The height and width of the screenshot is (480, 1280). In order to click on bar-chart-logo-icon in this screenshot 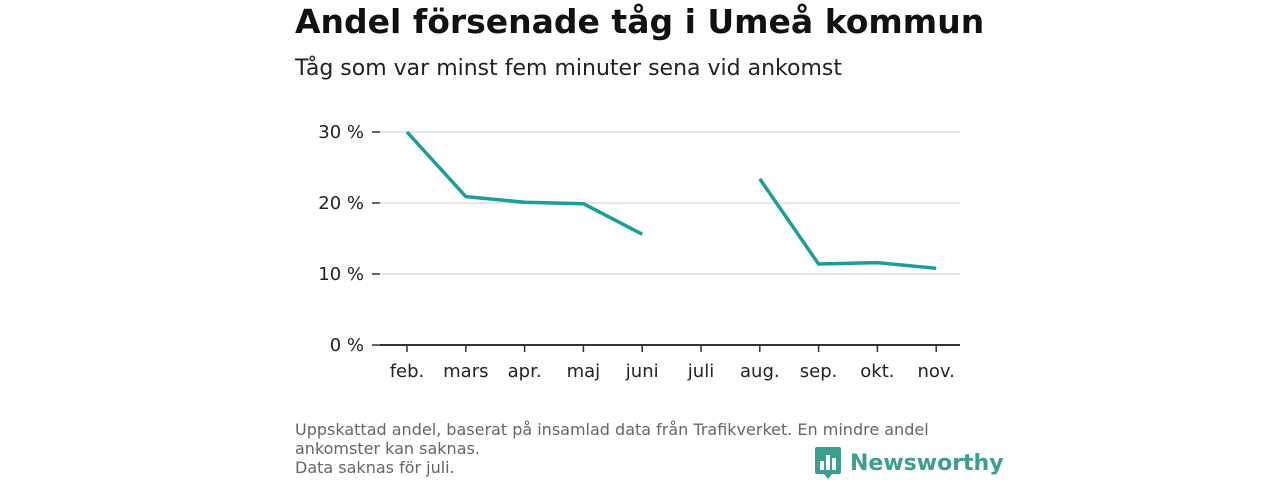, I will do `click(828, 463)`.